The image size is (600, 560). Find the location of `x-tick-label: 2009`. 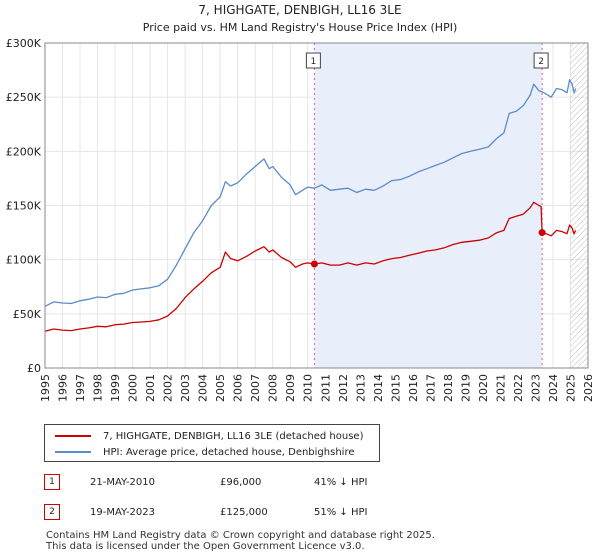

x-tick-label: 2009 is located at coordinates (290, 388).